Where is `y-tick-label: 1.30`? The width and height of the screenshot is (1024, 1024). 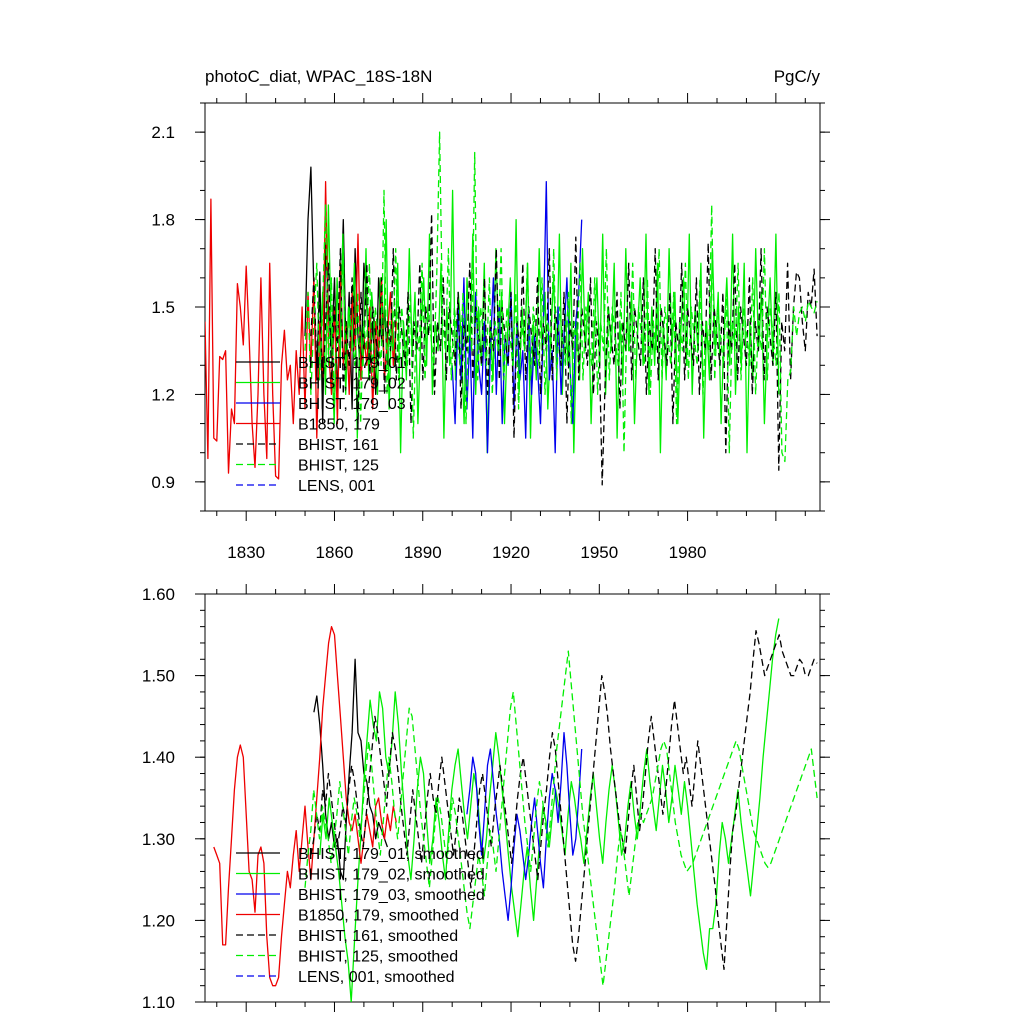 y-tick-label: 1.30 is located at coordinates (158, 839).